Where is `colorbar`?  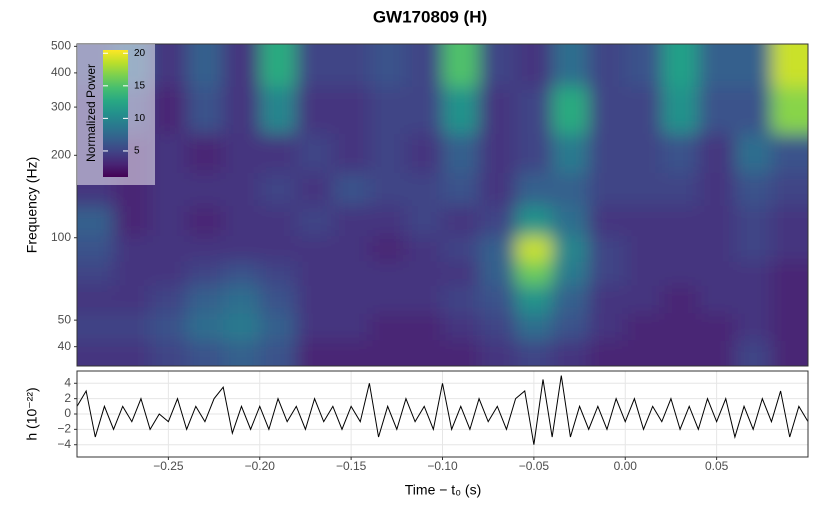
colorbar is located at coordinates (115, 113).